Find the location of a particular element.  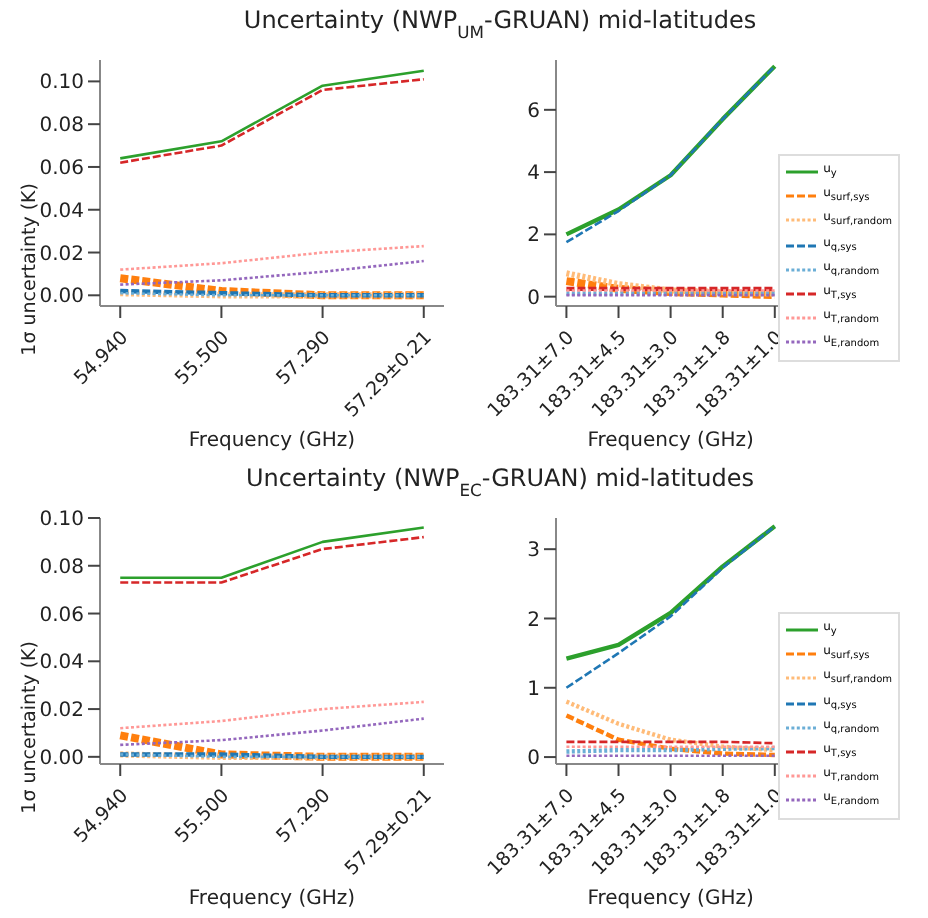

y-tick-label: 3 is located at coordinates (533, 551).